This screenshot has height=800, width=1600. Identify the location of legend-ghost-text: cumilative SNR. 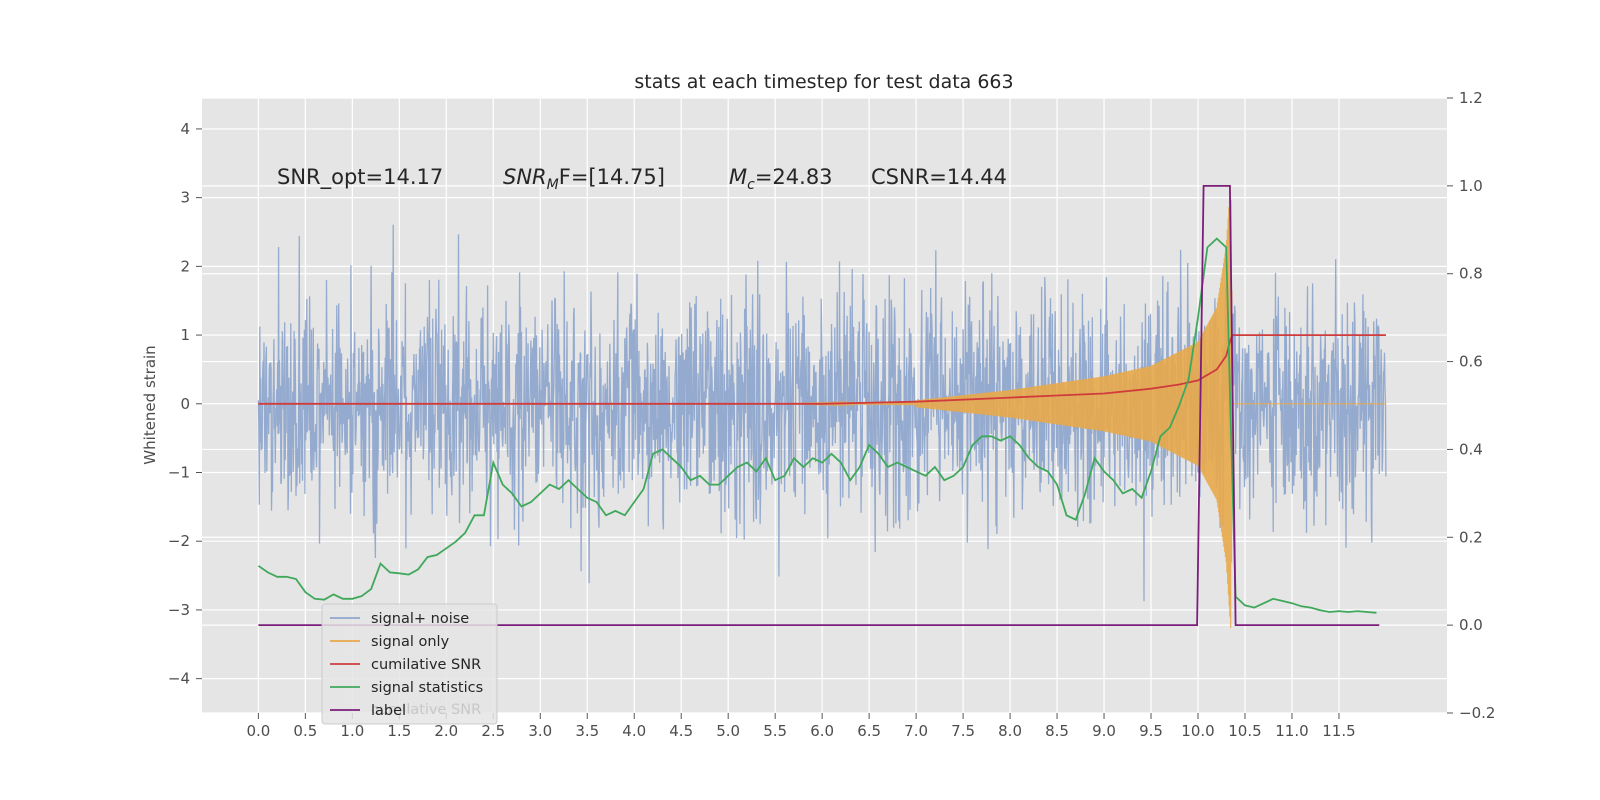
(426, 710).